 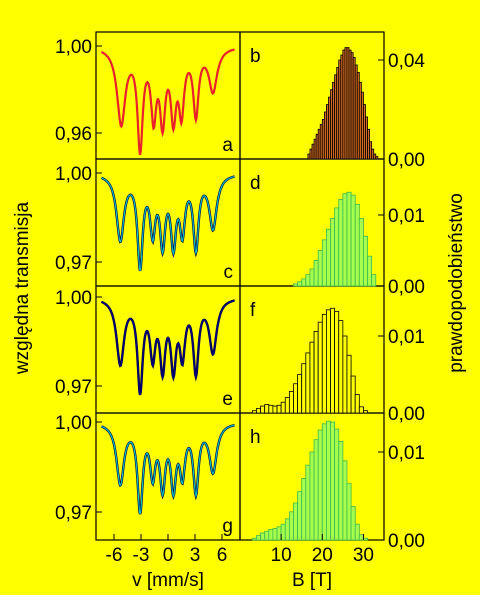 What do you see at coordinates (322, 555) in the screenshot?
I see `x-tick-label-b-1: 20` at bounding box center [322, 555].